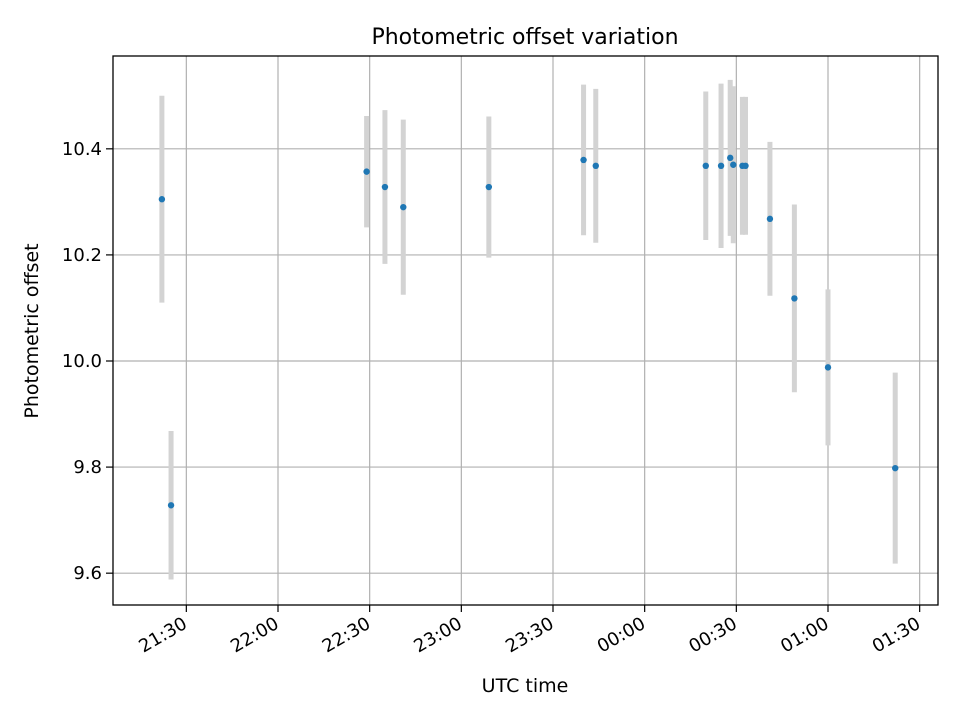 Image resolution: width=960 pixels, height=720 pixels. Describe the element at coordinates (621, 635) in the screenshot. I see `x-tick-label: 00:00` at that location.